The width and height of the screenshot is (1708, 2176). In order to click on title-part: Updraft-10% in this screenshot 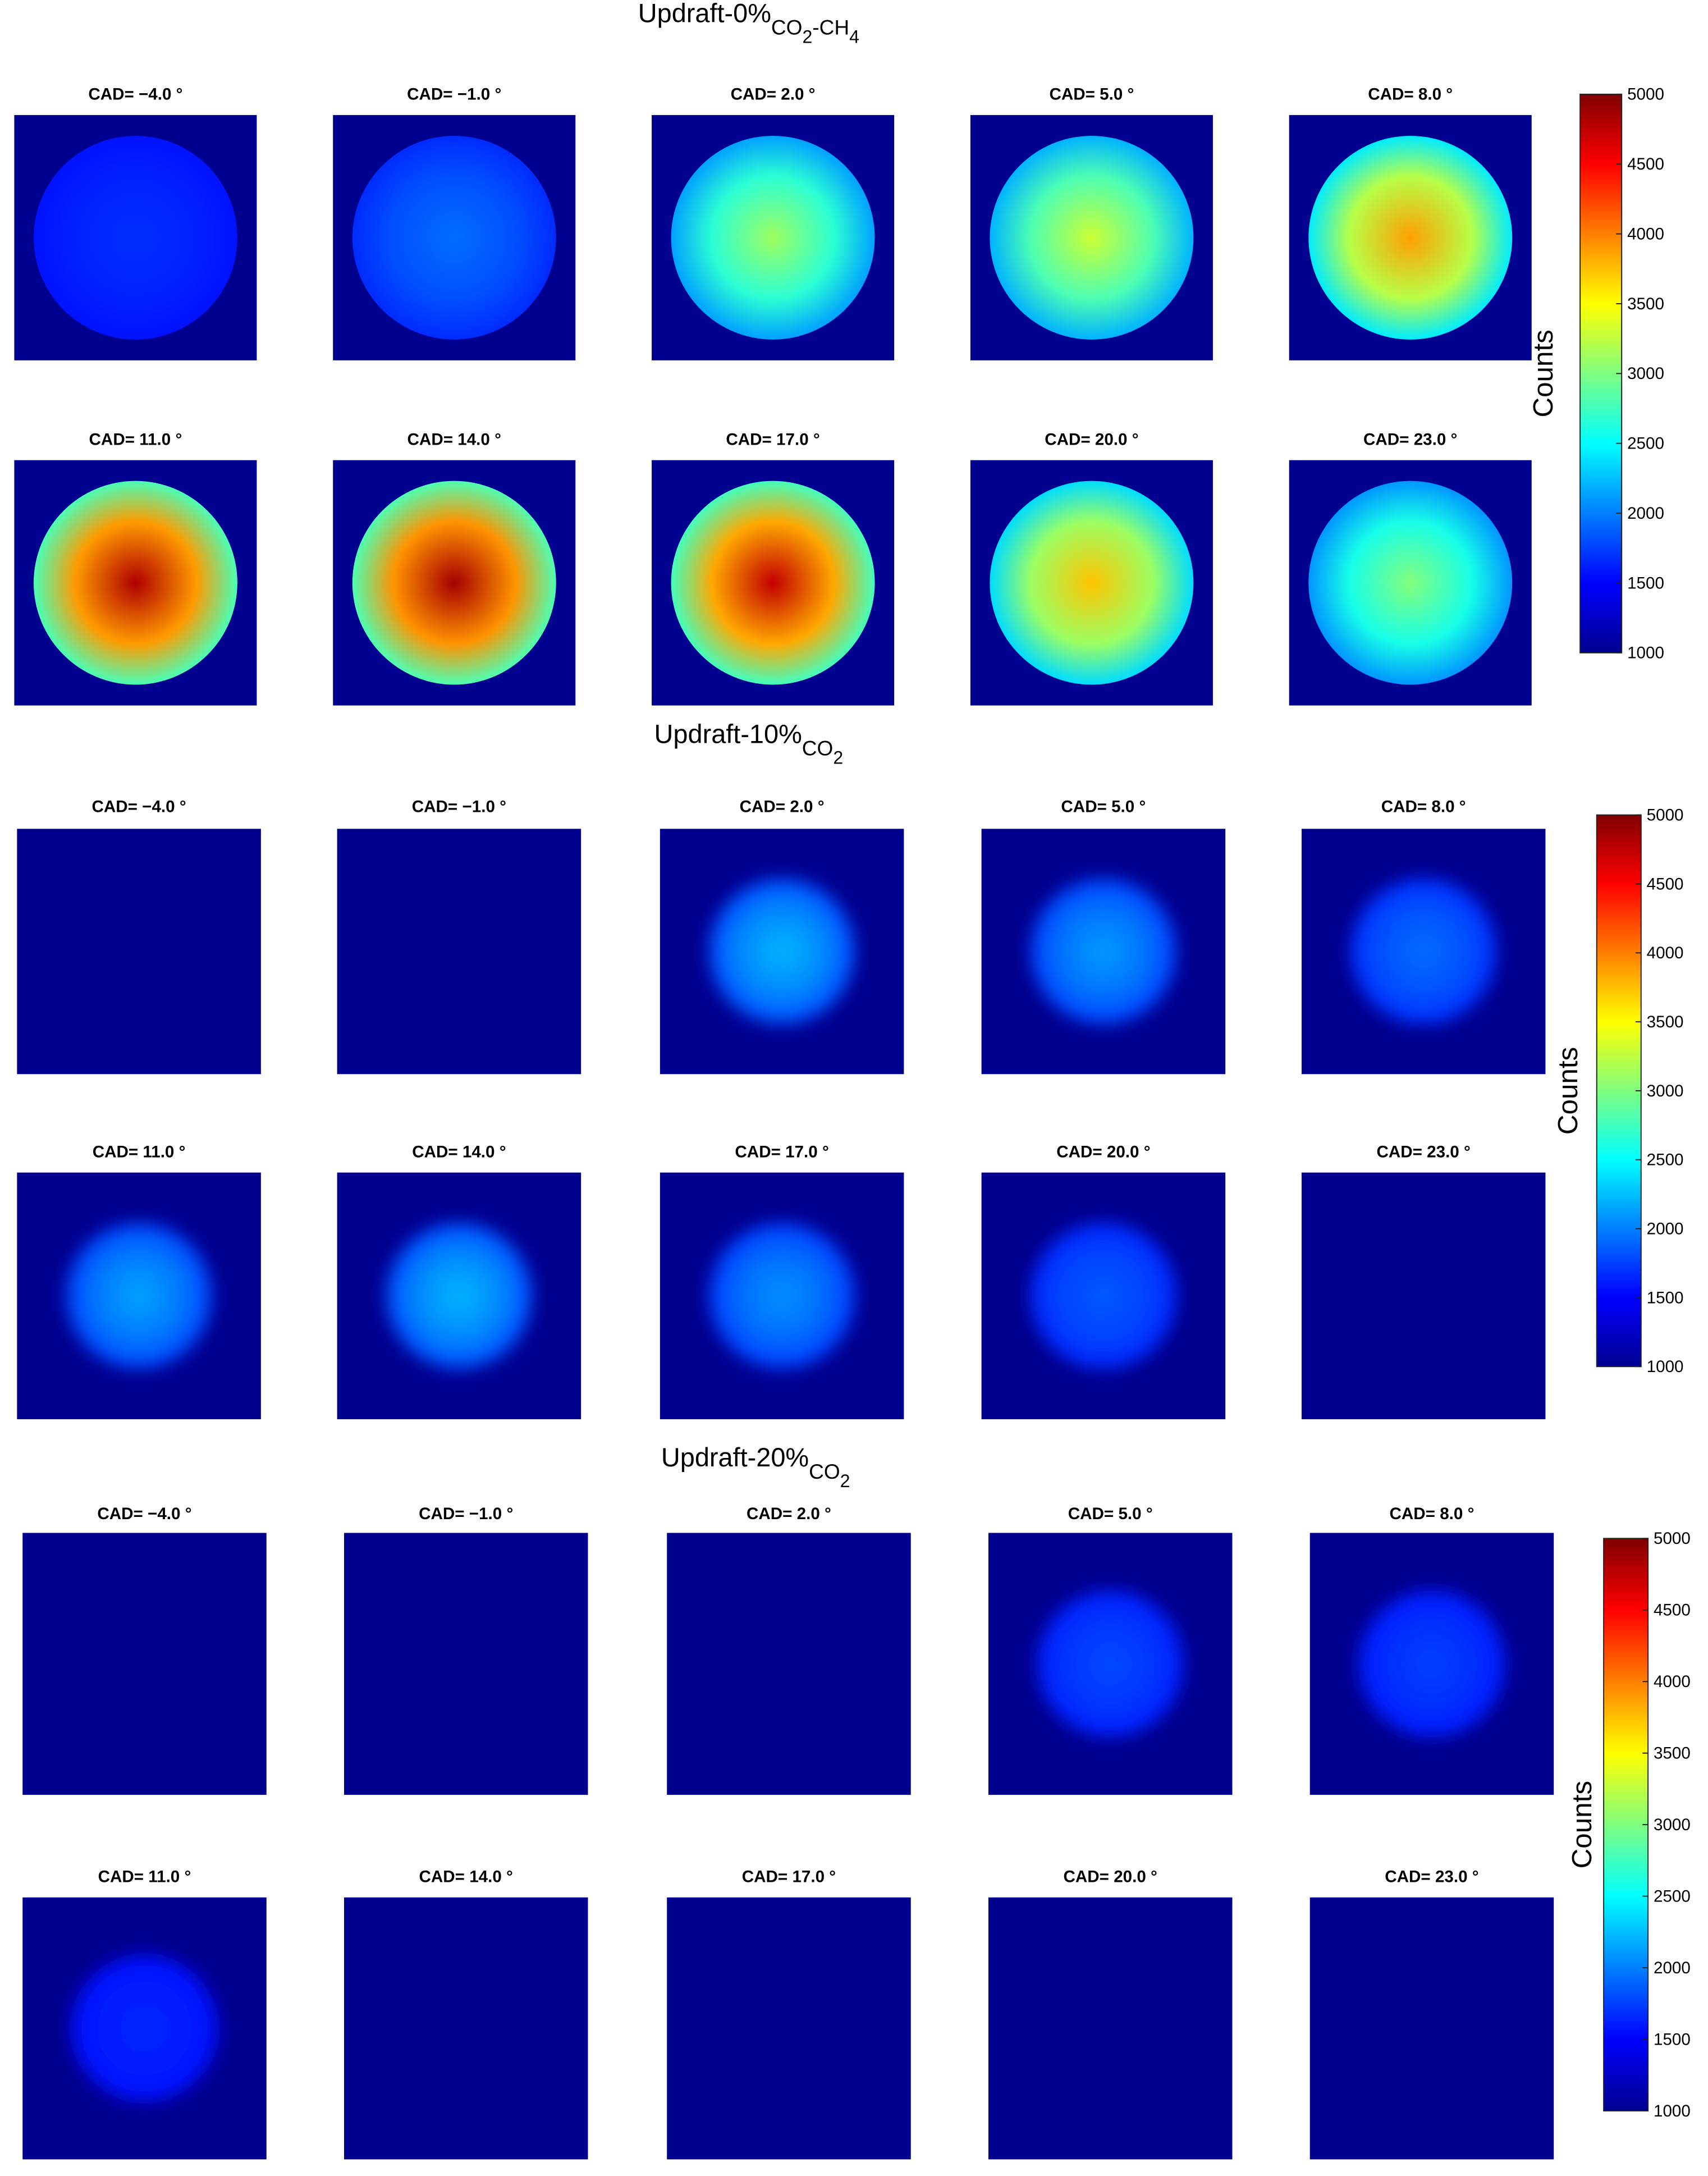, I will do `click(728, 733)`.